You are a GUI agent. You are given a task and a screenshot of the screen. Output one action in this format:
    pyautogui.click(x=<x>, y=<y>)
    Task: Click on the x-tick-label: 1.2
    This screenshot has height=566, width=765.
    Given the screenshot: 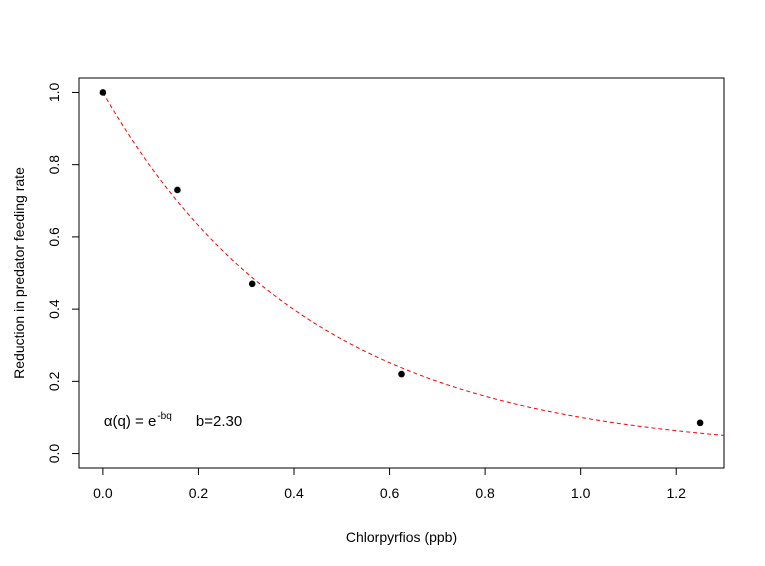 What is the action you would take?
    pyautogui.click(x=676, y=493)
    